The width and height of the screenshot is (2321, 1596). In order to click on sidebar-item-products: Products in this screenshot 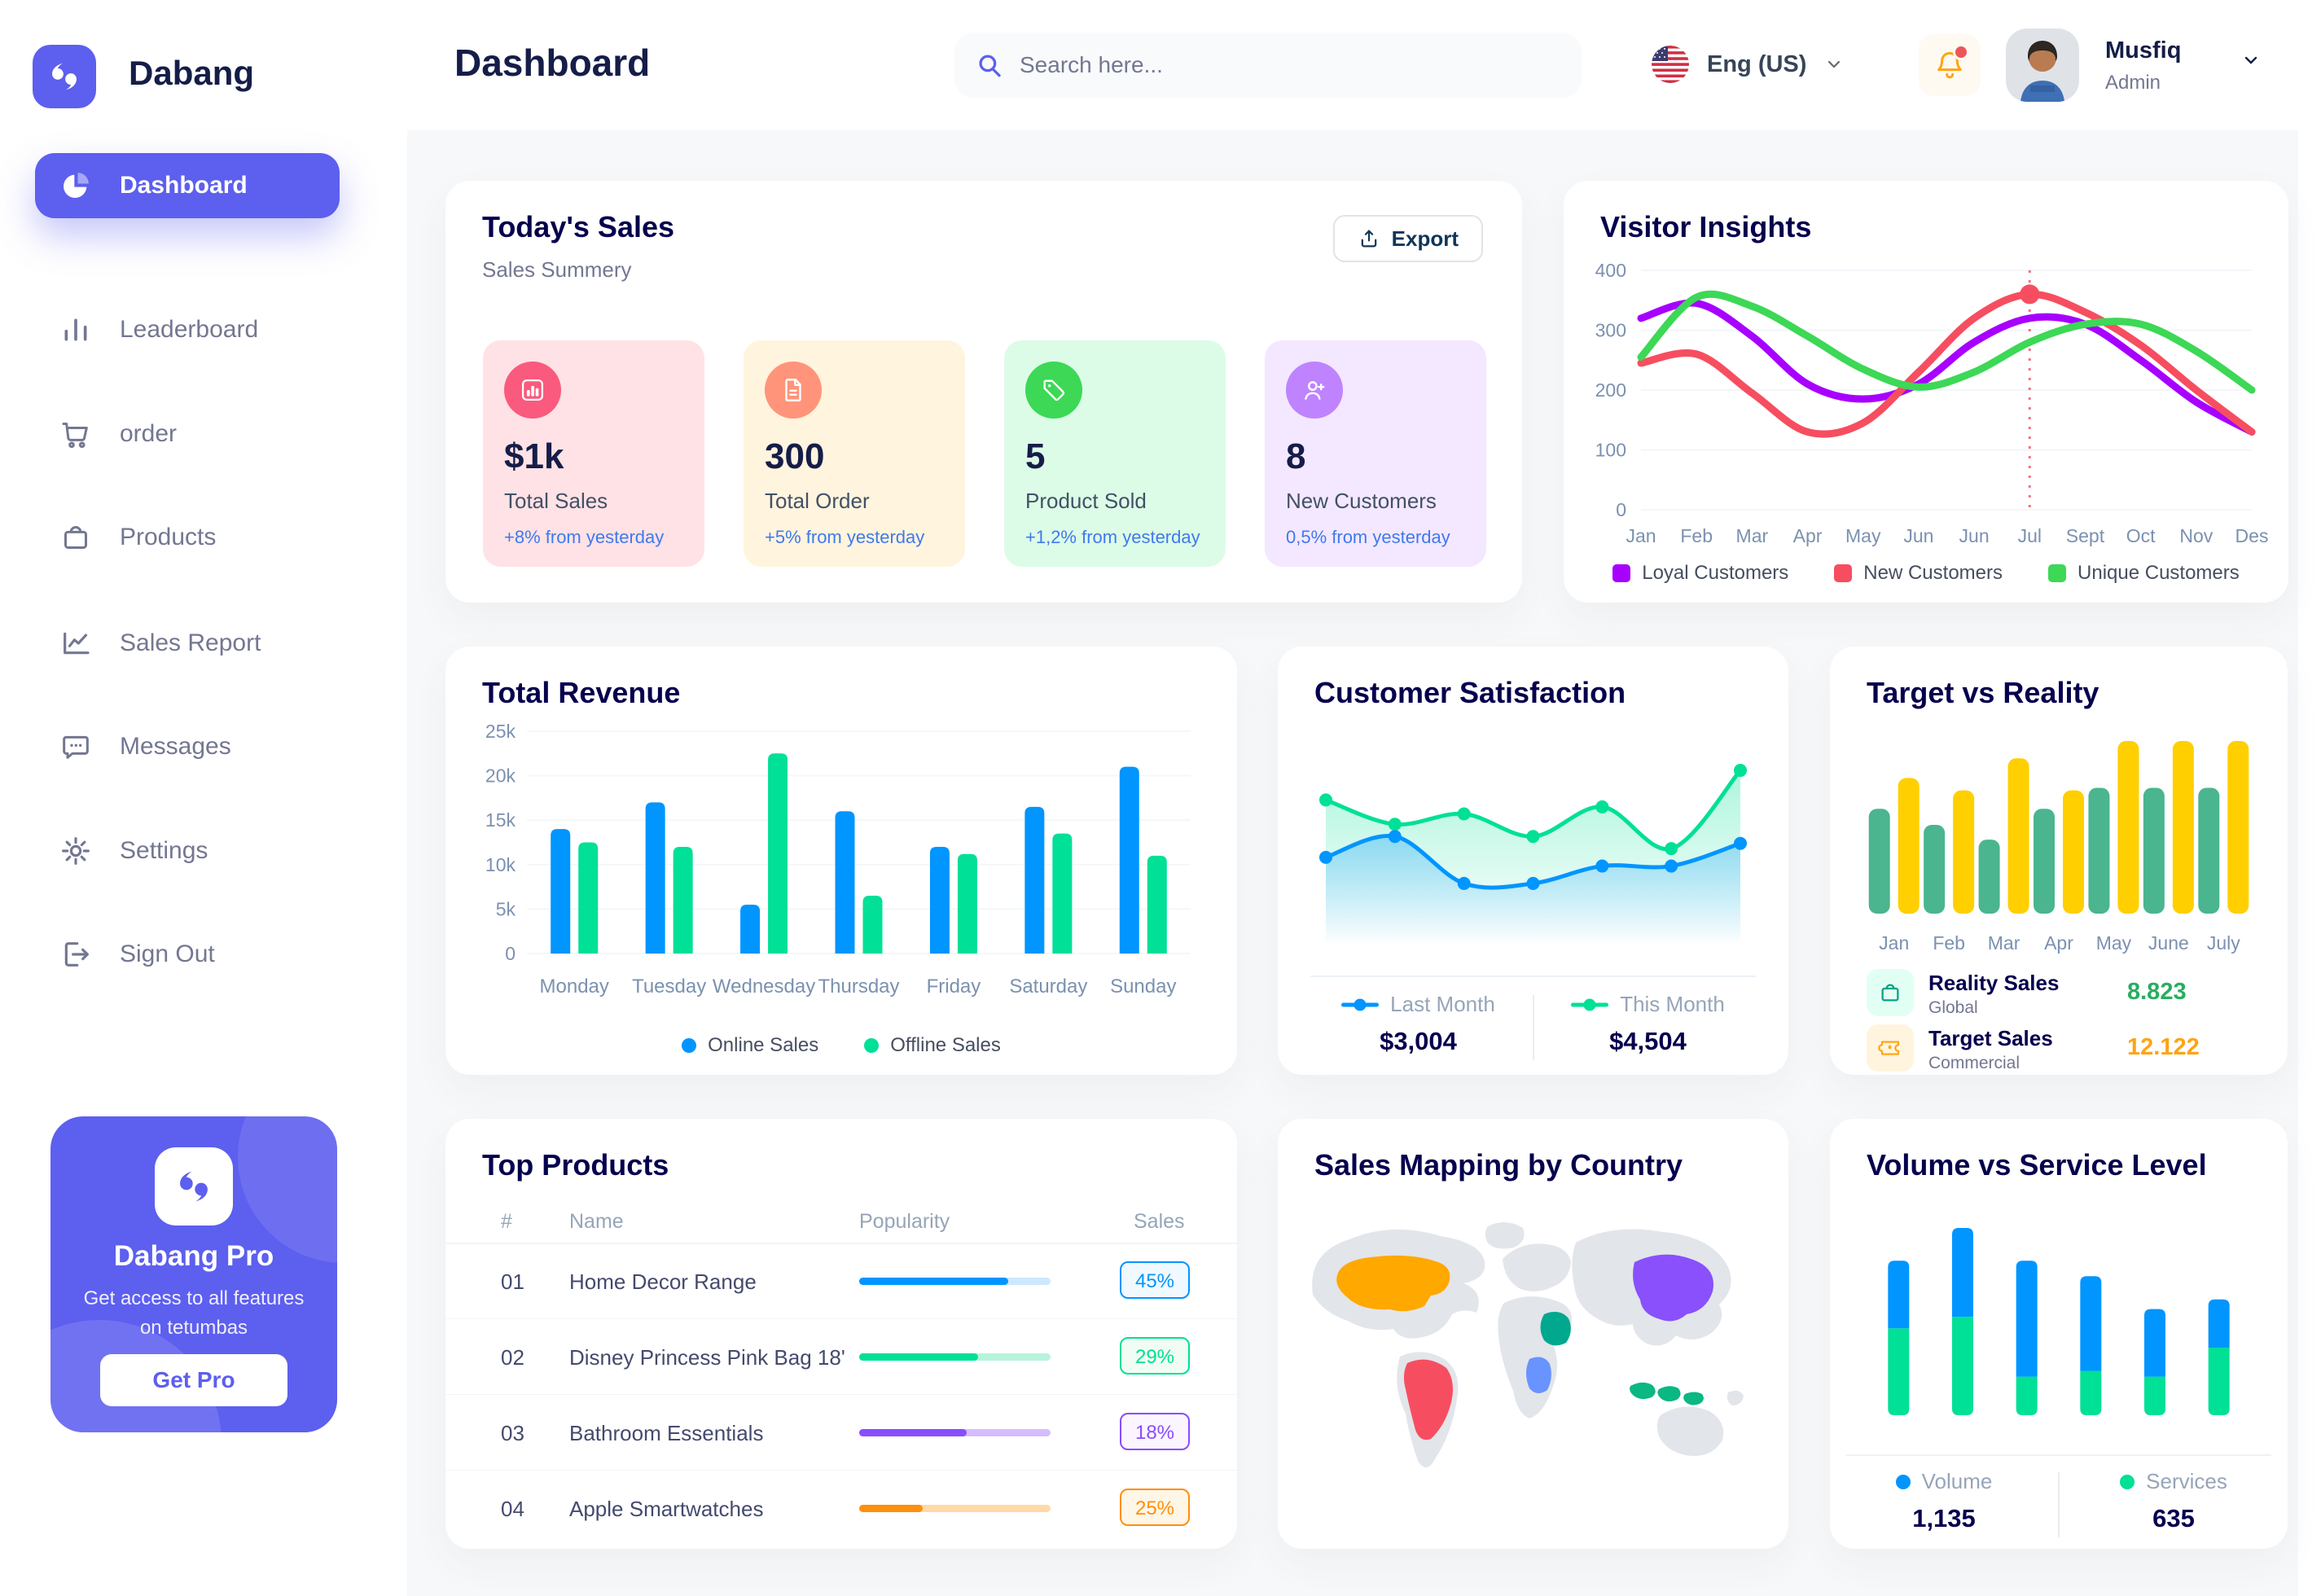, I will do `click(187, 537)`.